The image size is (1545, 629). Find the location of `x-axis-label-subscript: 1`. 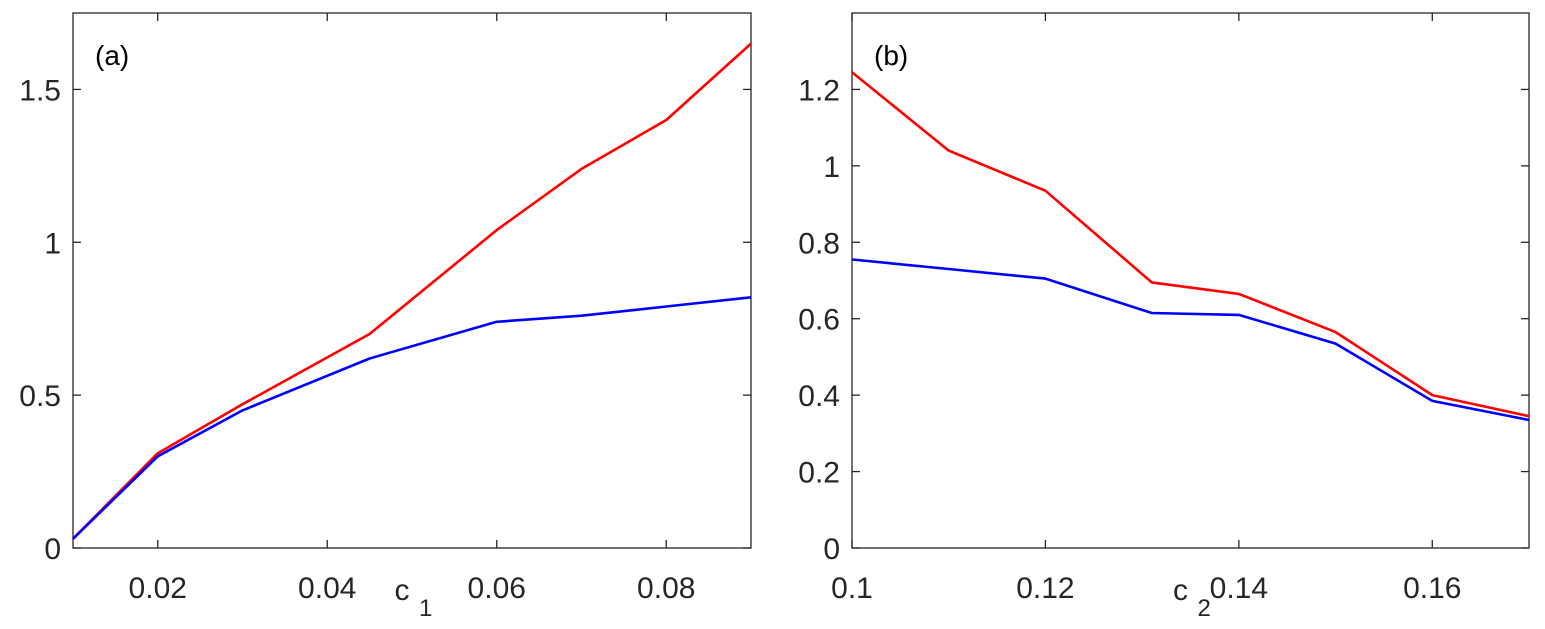

x-axis-label-subscript: 1 is located at coordinates (425, 608).